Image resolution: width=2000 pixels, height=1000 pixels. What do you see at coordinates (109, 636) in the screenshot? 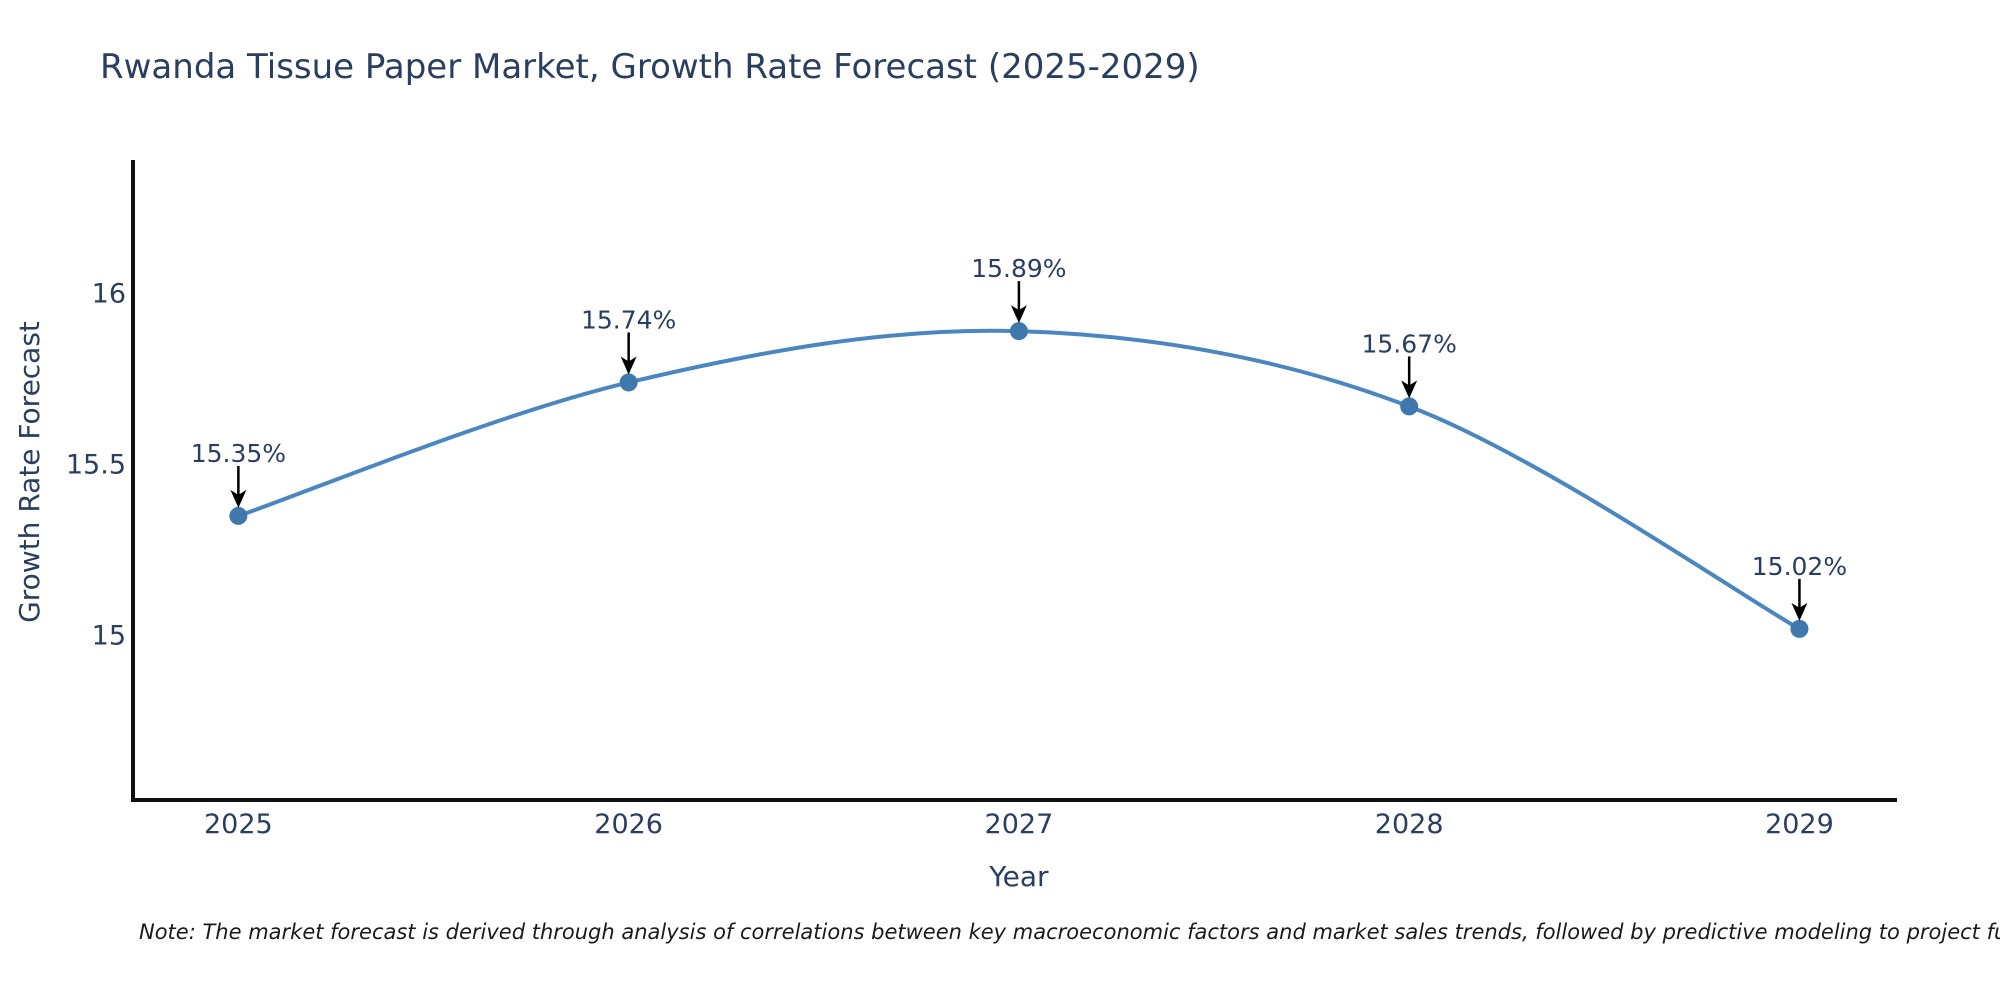
I see `y-tick-label: 15` at bounding box center [109, 636].